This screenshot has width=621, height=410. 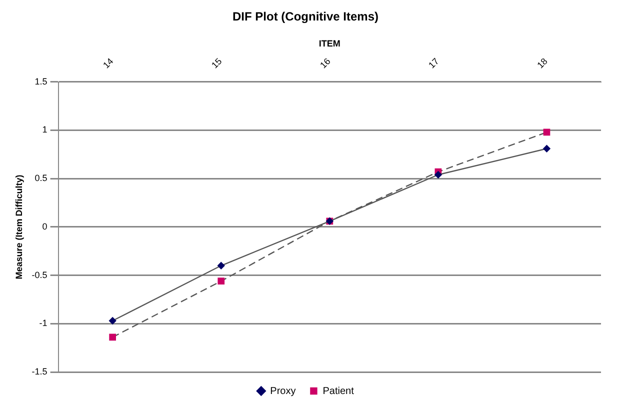 I want to click on chart-title: DIF Plot (Cognitive Items), so click(x=305, y=17).